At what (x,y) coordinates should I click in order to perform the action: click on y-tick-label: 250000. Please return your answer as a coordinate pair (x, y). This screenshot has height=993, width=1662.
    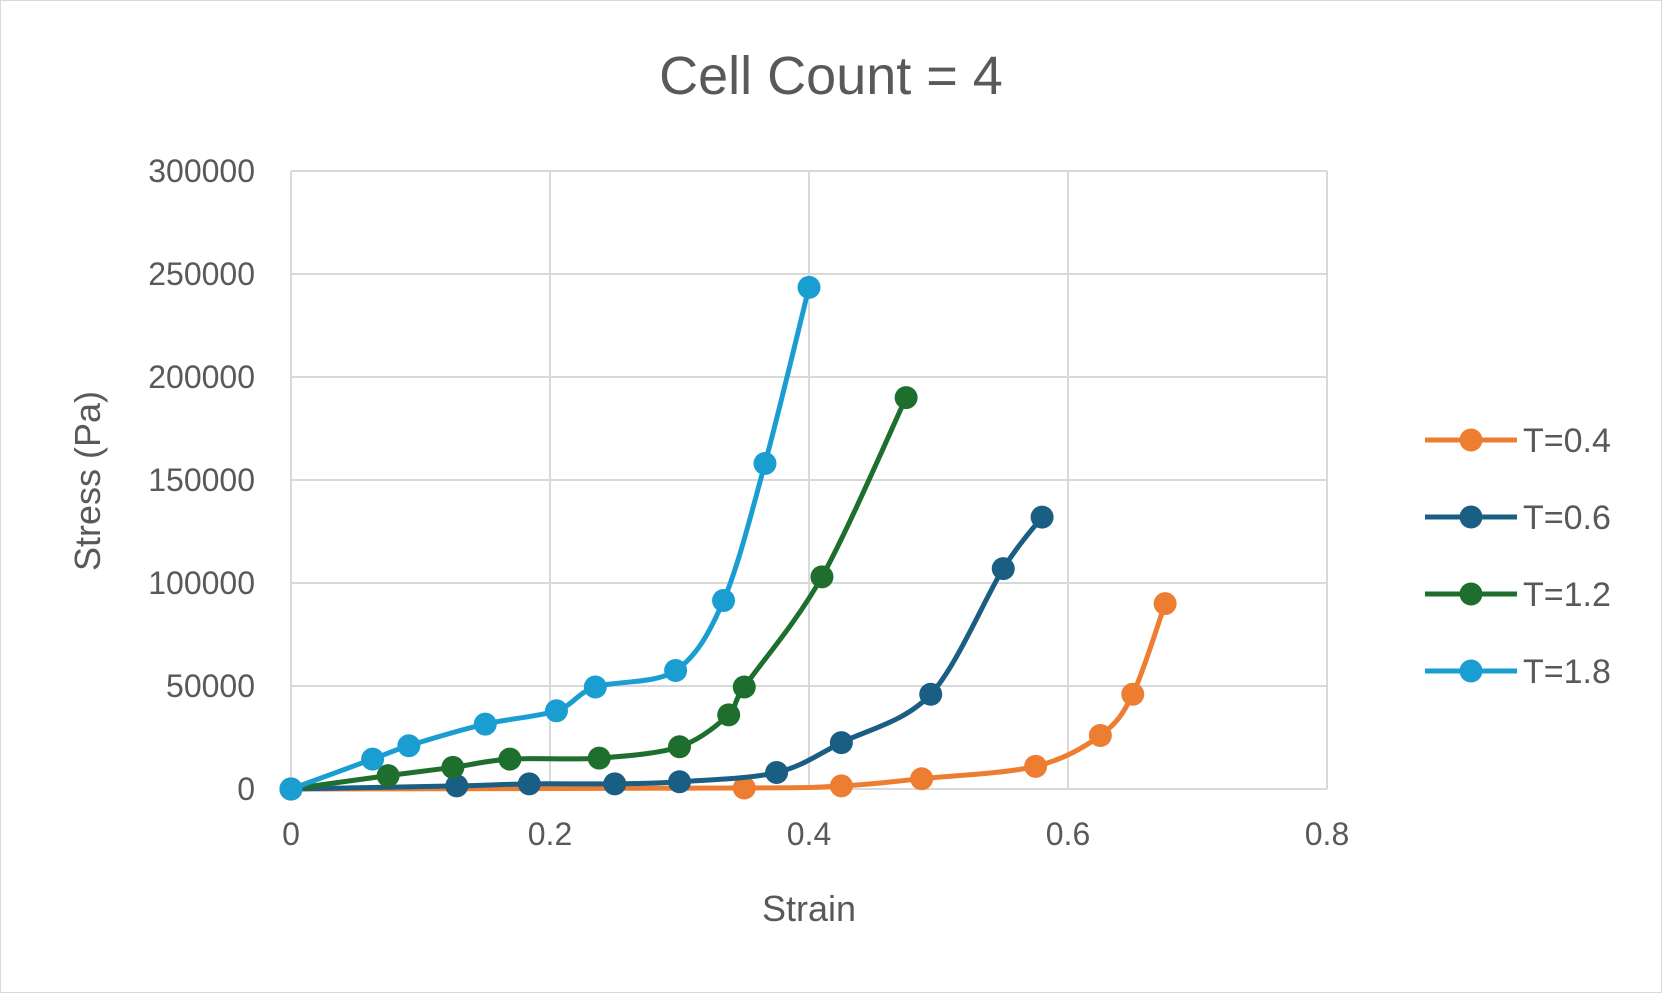
    Looking at the image, I should click on (201, 274).